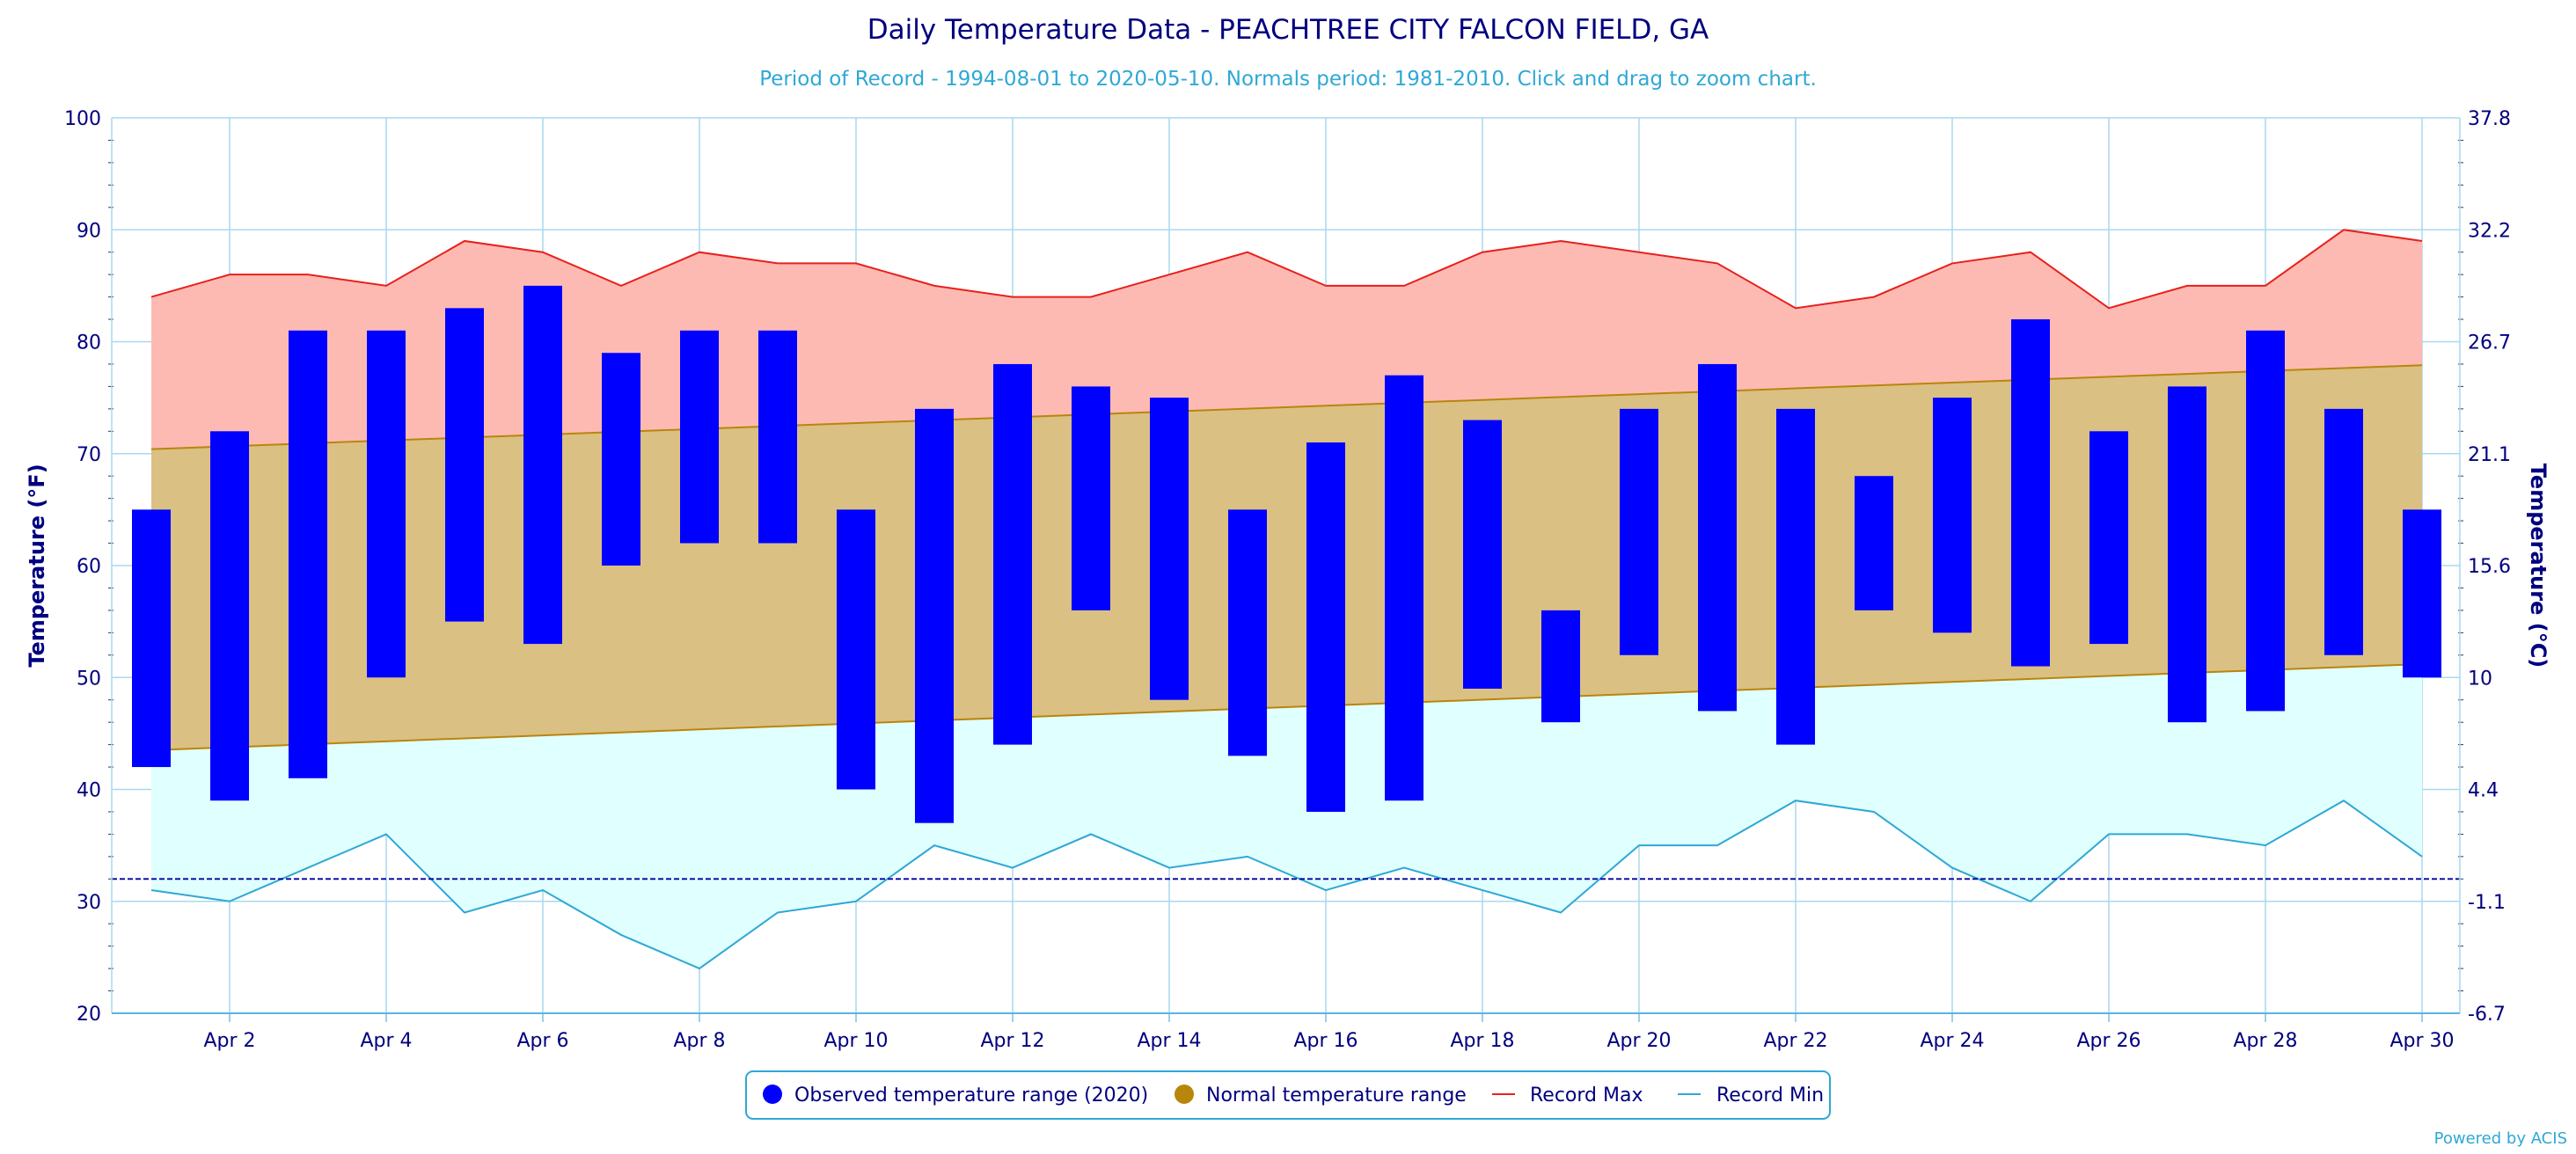 This screenshot has width=2576, height=1154. Describe the element at coordinates (2489, 343) in the screenshot. I see `y-tick-label-right: 26.7` at that location.